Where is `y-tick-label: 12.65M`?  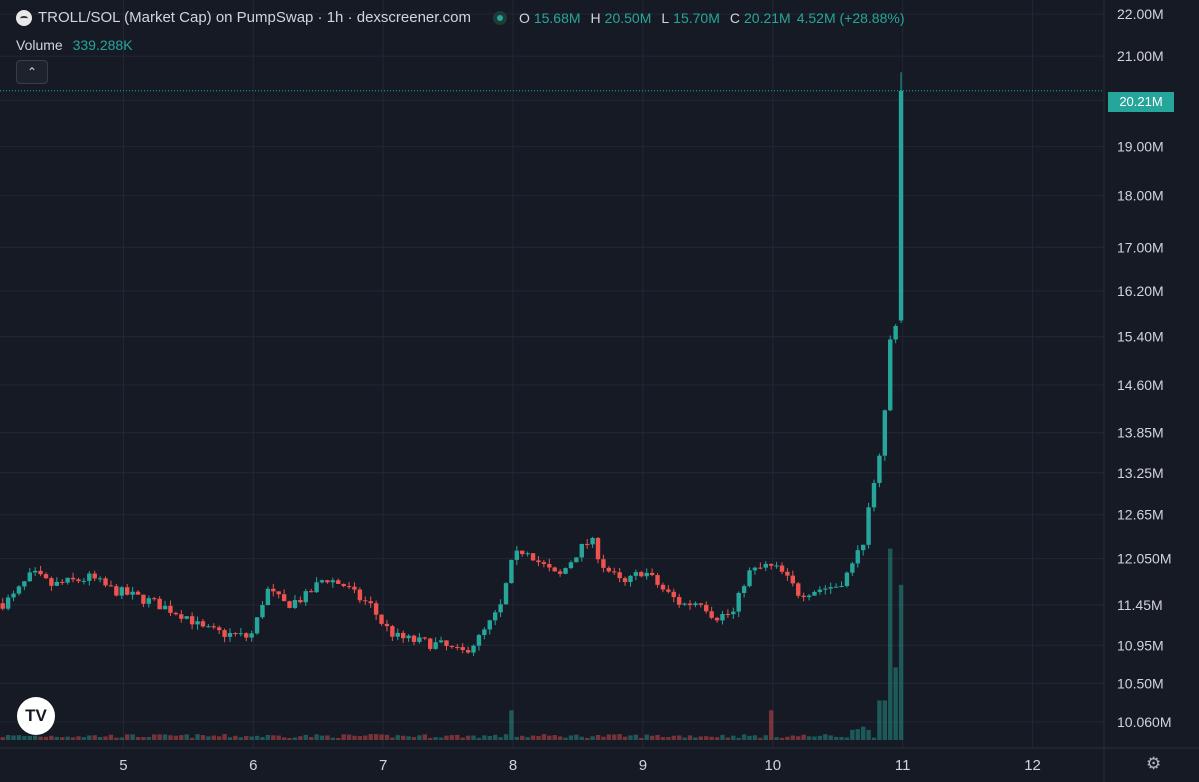
y-tick-label: 12.65M is located at coordinates (1140, 515).